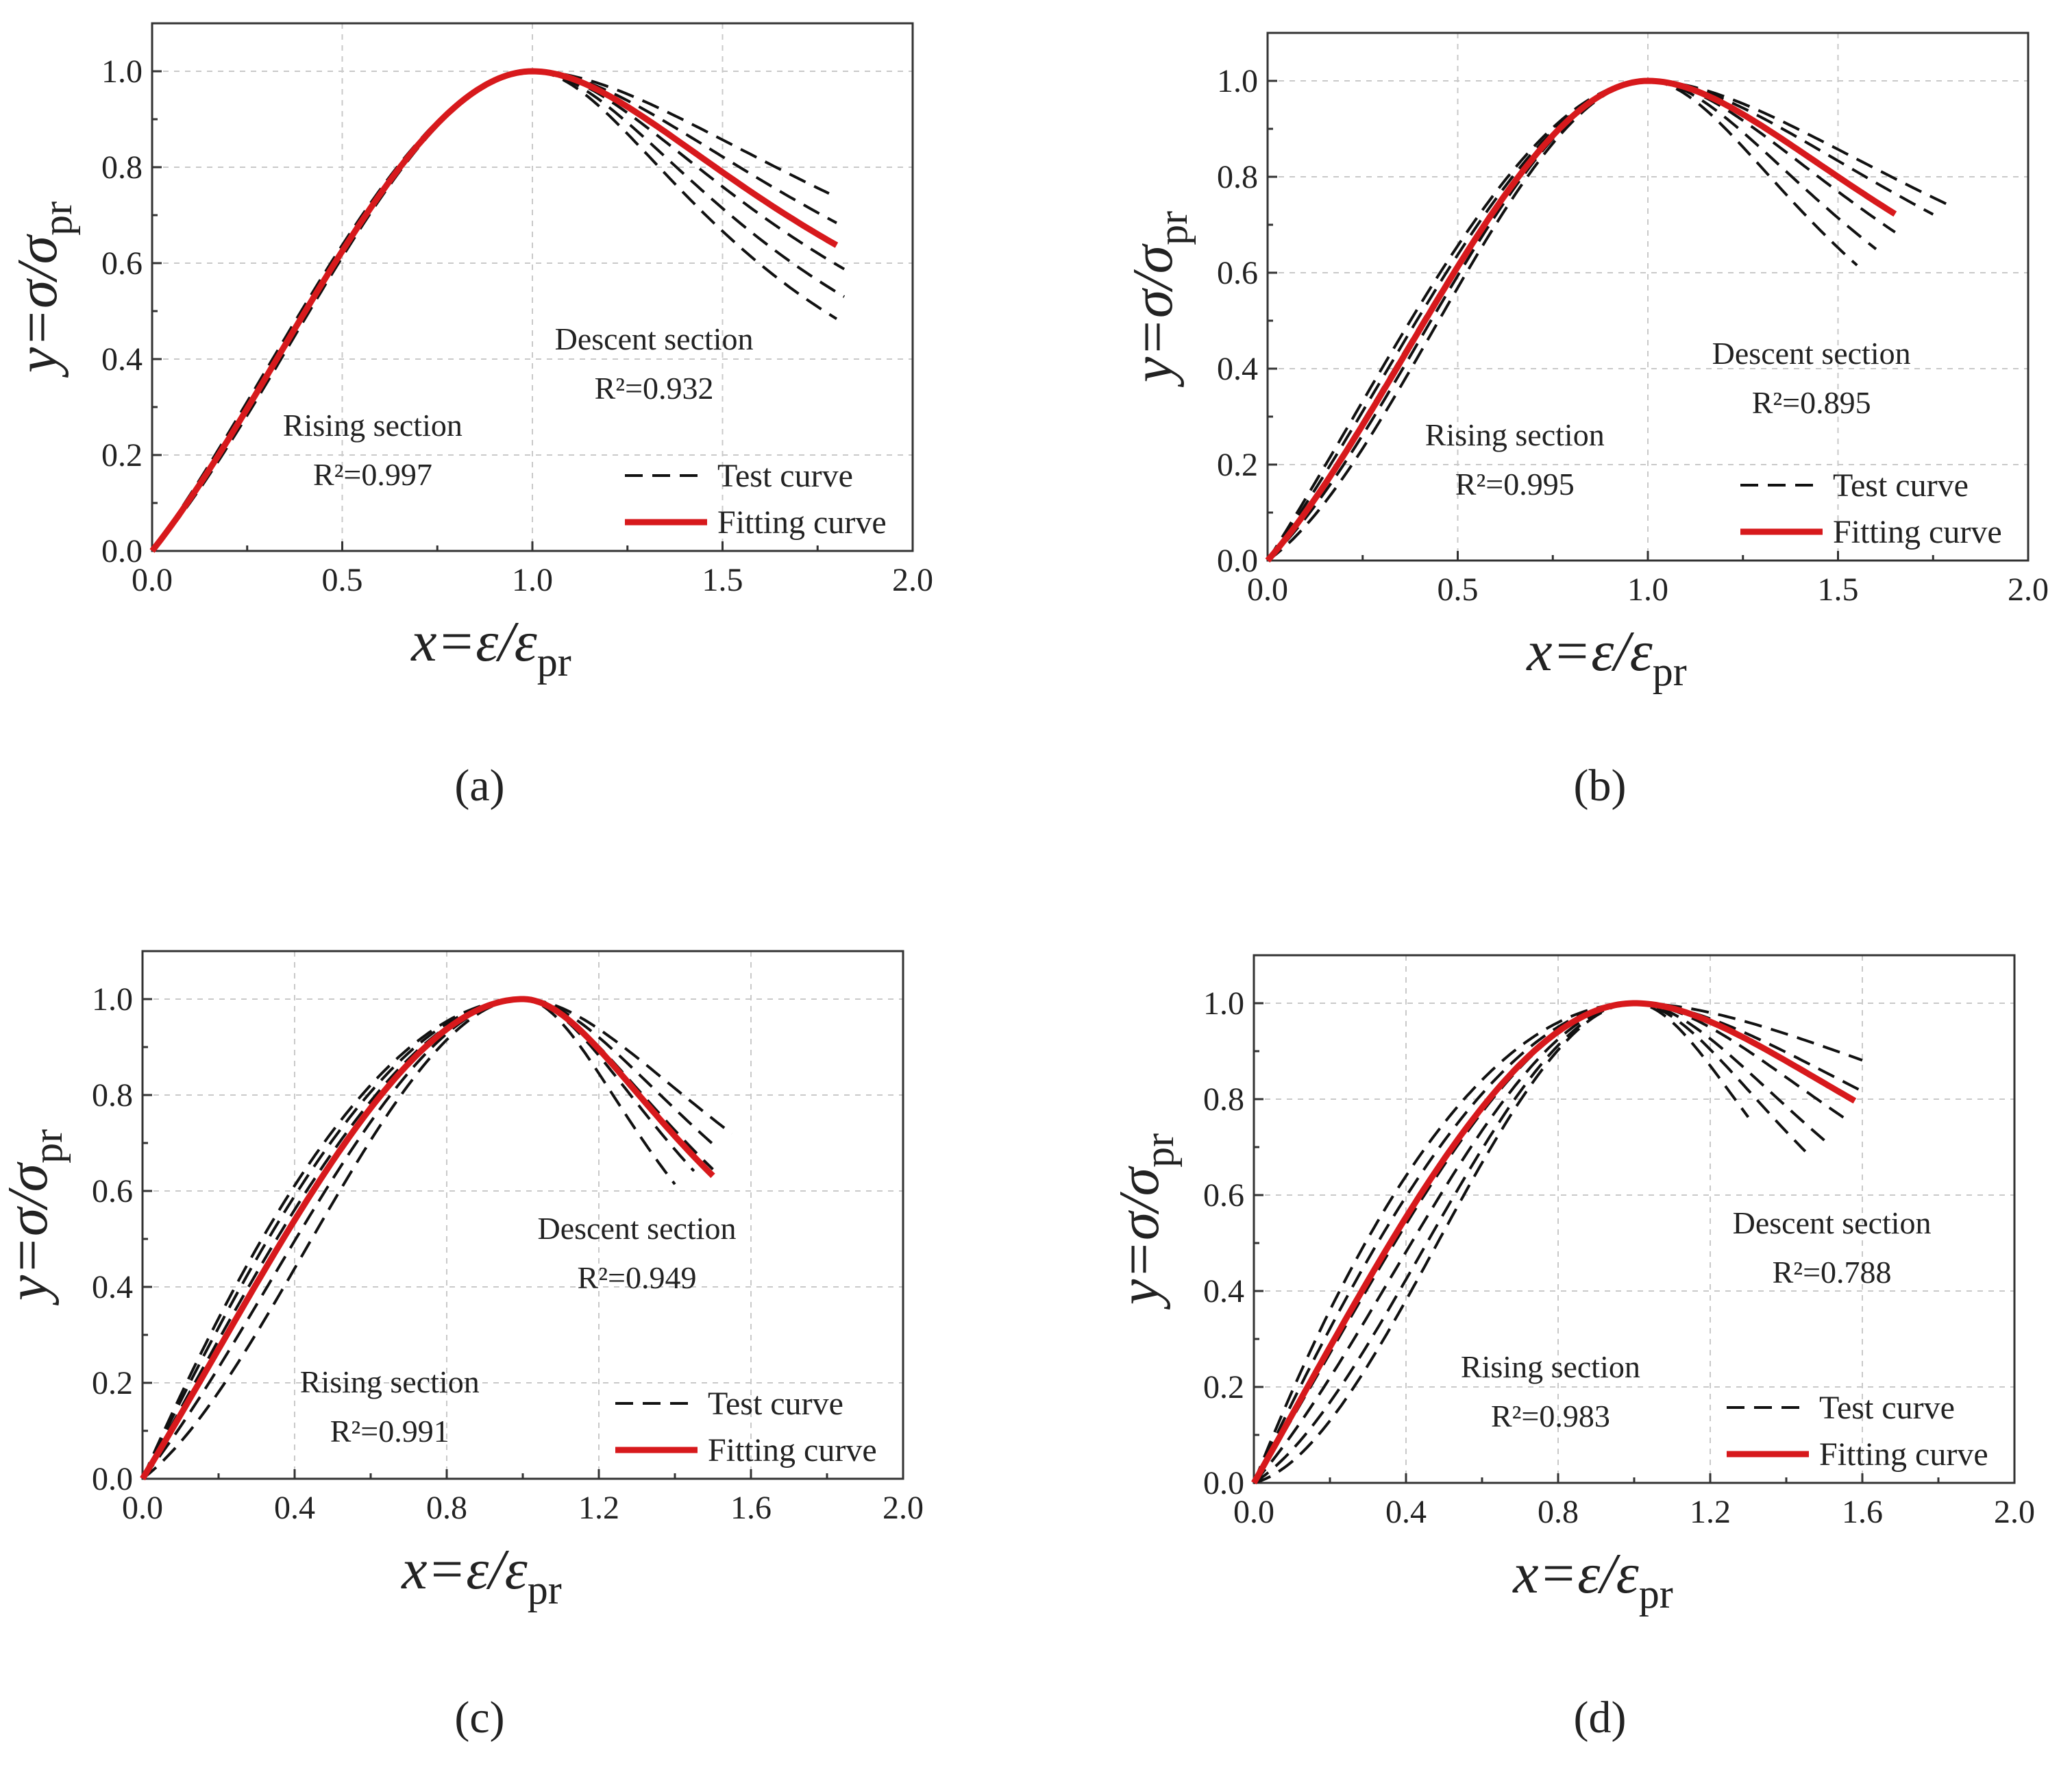 The width and height of the screenshot is (2072, 1770). I want to click on descent-r2-label: R²=0.949, so click(637, 1277).